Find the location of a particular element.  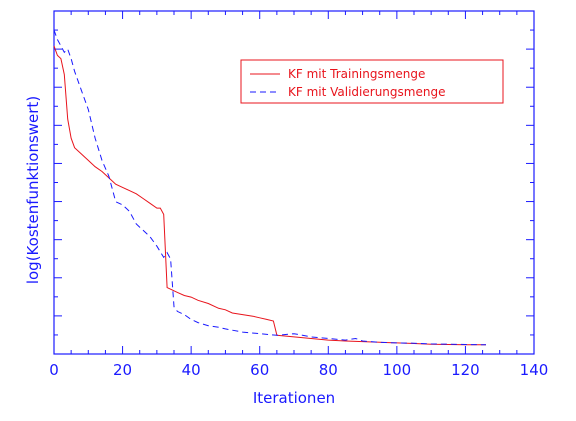

x-tick-label: 80 is located at coordinates (328, 370).